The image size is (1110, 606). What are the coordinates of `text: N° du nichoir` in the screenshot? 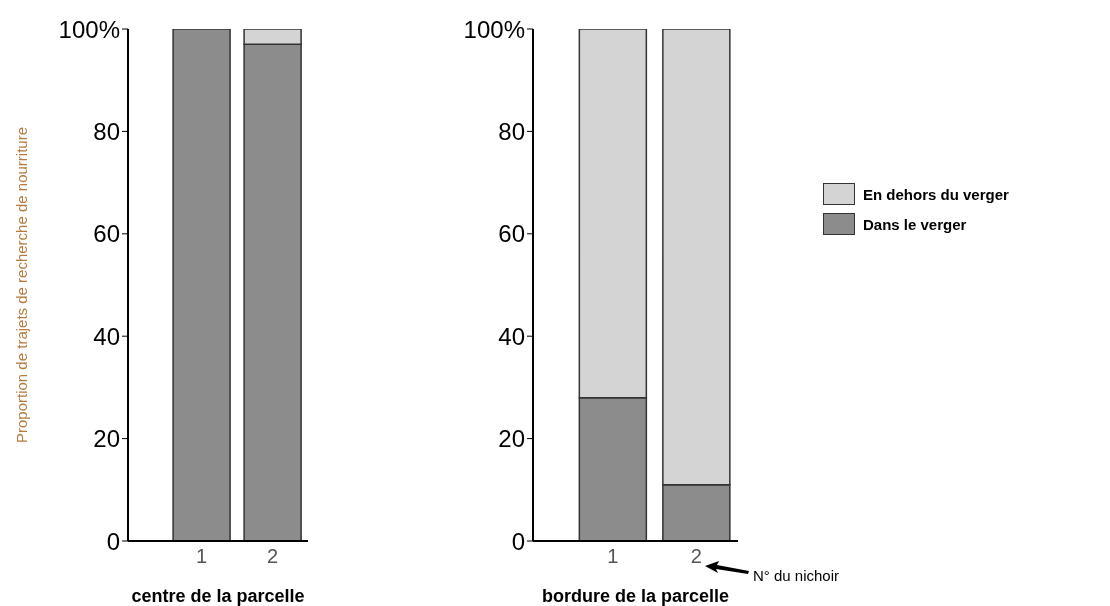 It's located at (796, 575).